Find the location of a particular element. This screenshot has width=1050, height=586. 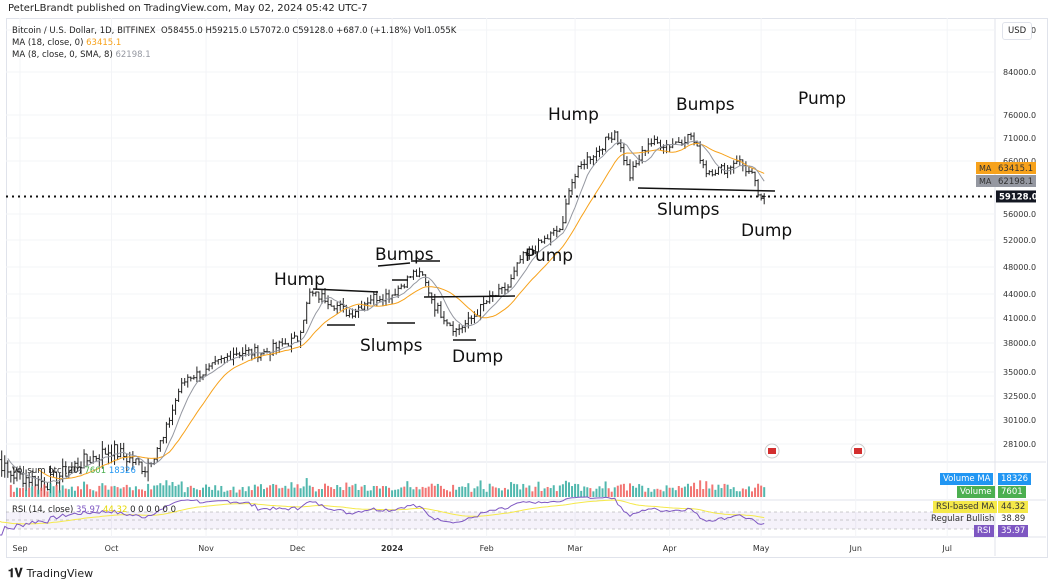

ma8-legend: MA (8, close, 0, SMA, 8) 62198.1 is located at coordinates (81, 55).